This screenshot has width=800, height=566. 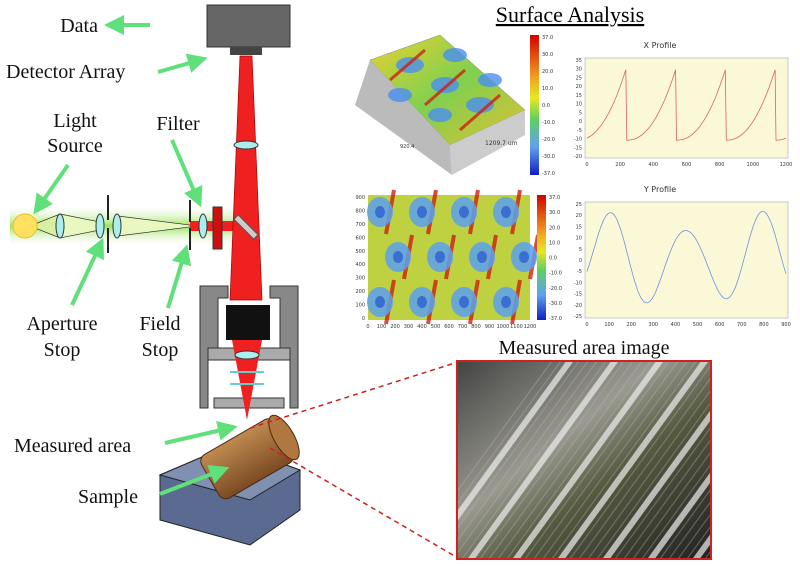 I want to click on label: Measured area, so click(x=72, y=446).